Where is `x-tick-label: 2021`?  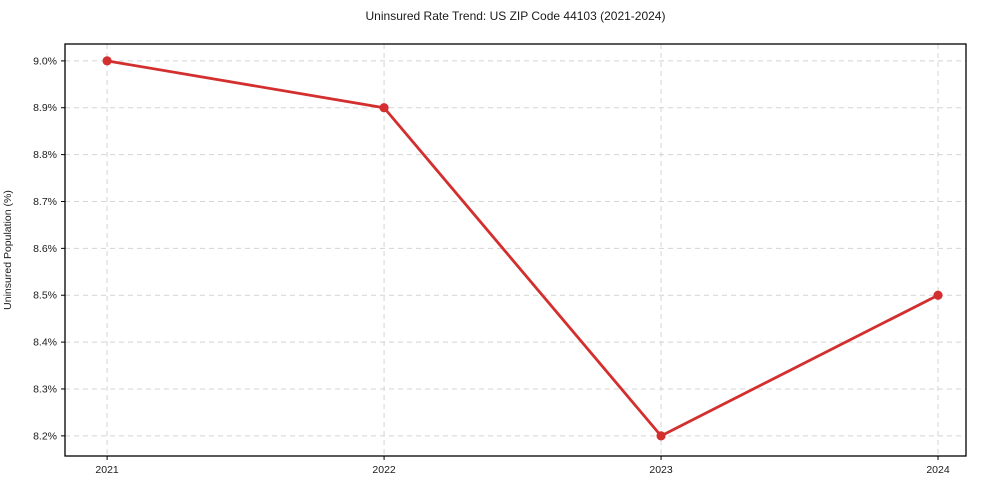 x-tick-label: 2021 is located at coordinates (107, 470).